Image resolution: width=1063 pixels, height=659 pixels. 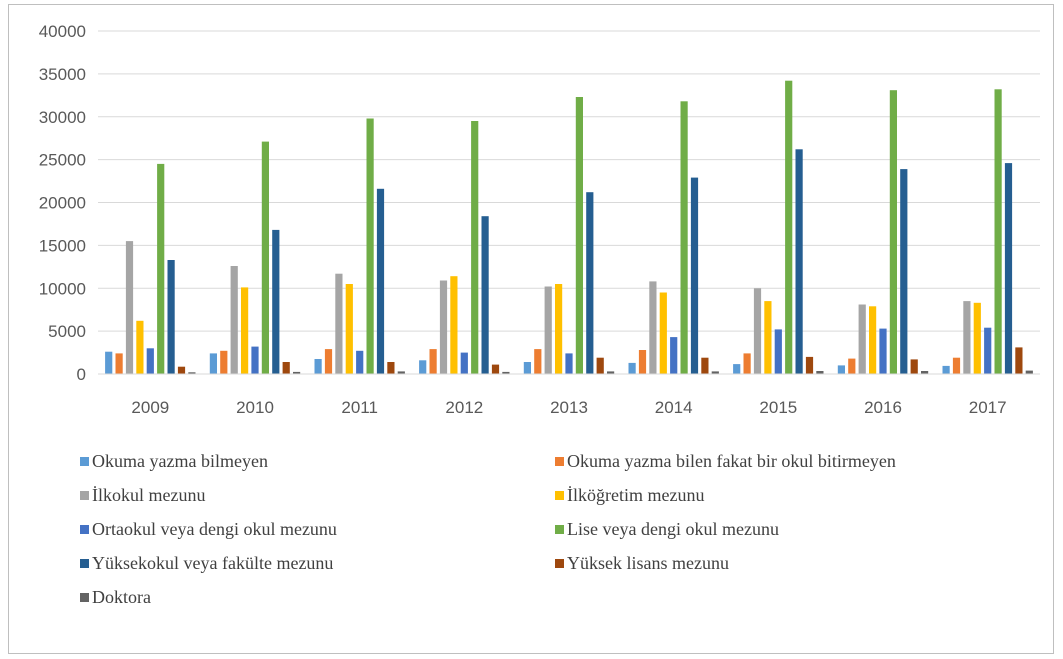 What do you see at coordinates (648, 562) in the screenshot?
I see `legend-label: Yüksek lisans mezunu` at bounding box center [648, 562].